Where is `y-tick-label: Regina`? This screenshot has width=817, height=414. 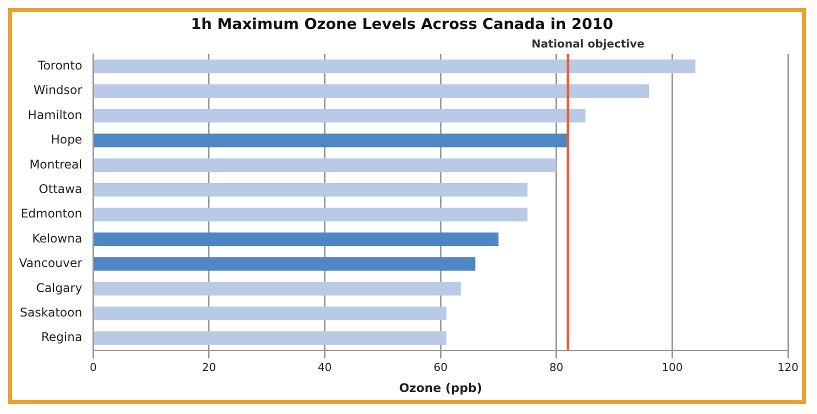 y-tick-label: Regina is located at coordinates (61, 337).